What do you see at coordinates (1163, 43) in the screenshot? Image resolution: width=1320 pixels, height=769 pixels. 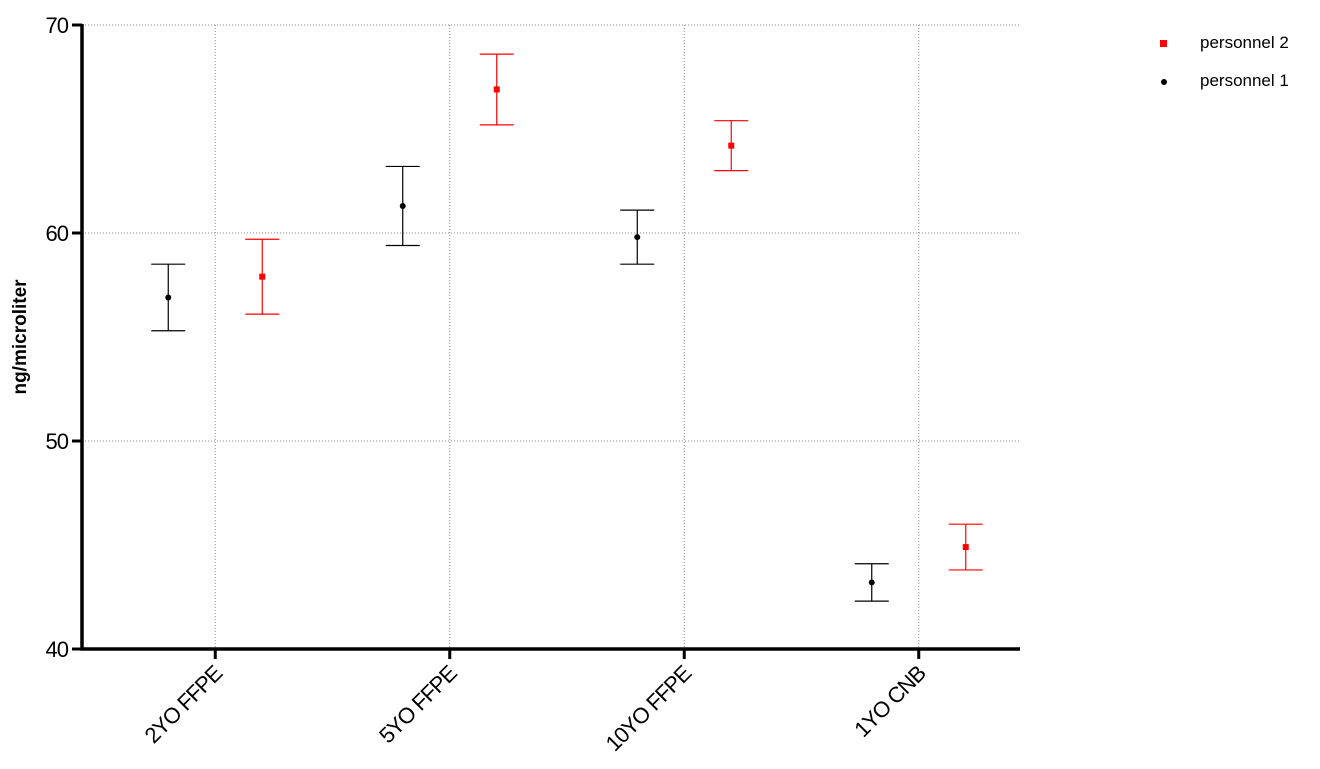 I see `red-square-marker-icon` at bounding box center [1163, 43].